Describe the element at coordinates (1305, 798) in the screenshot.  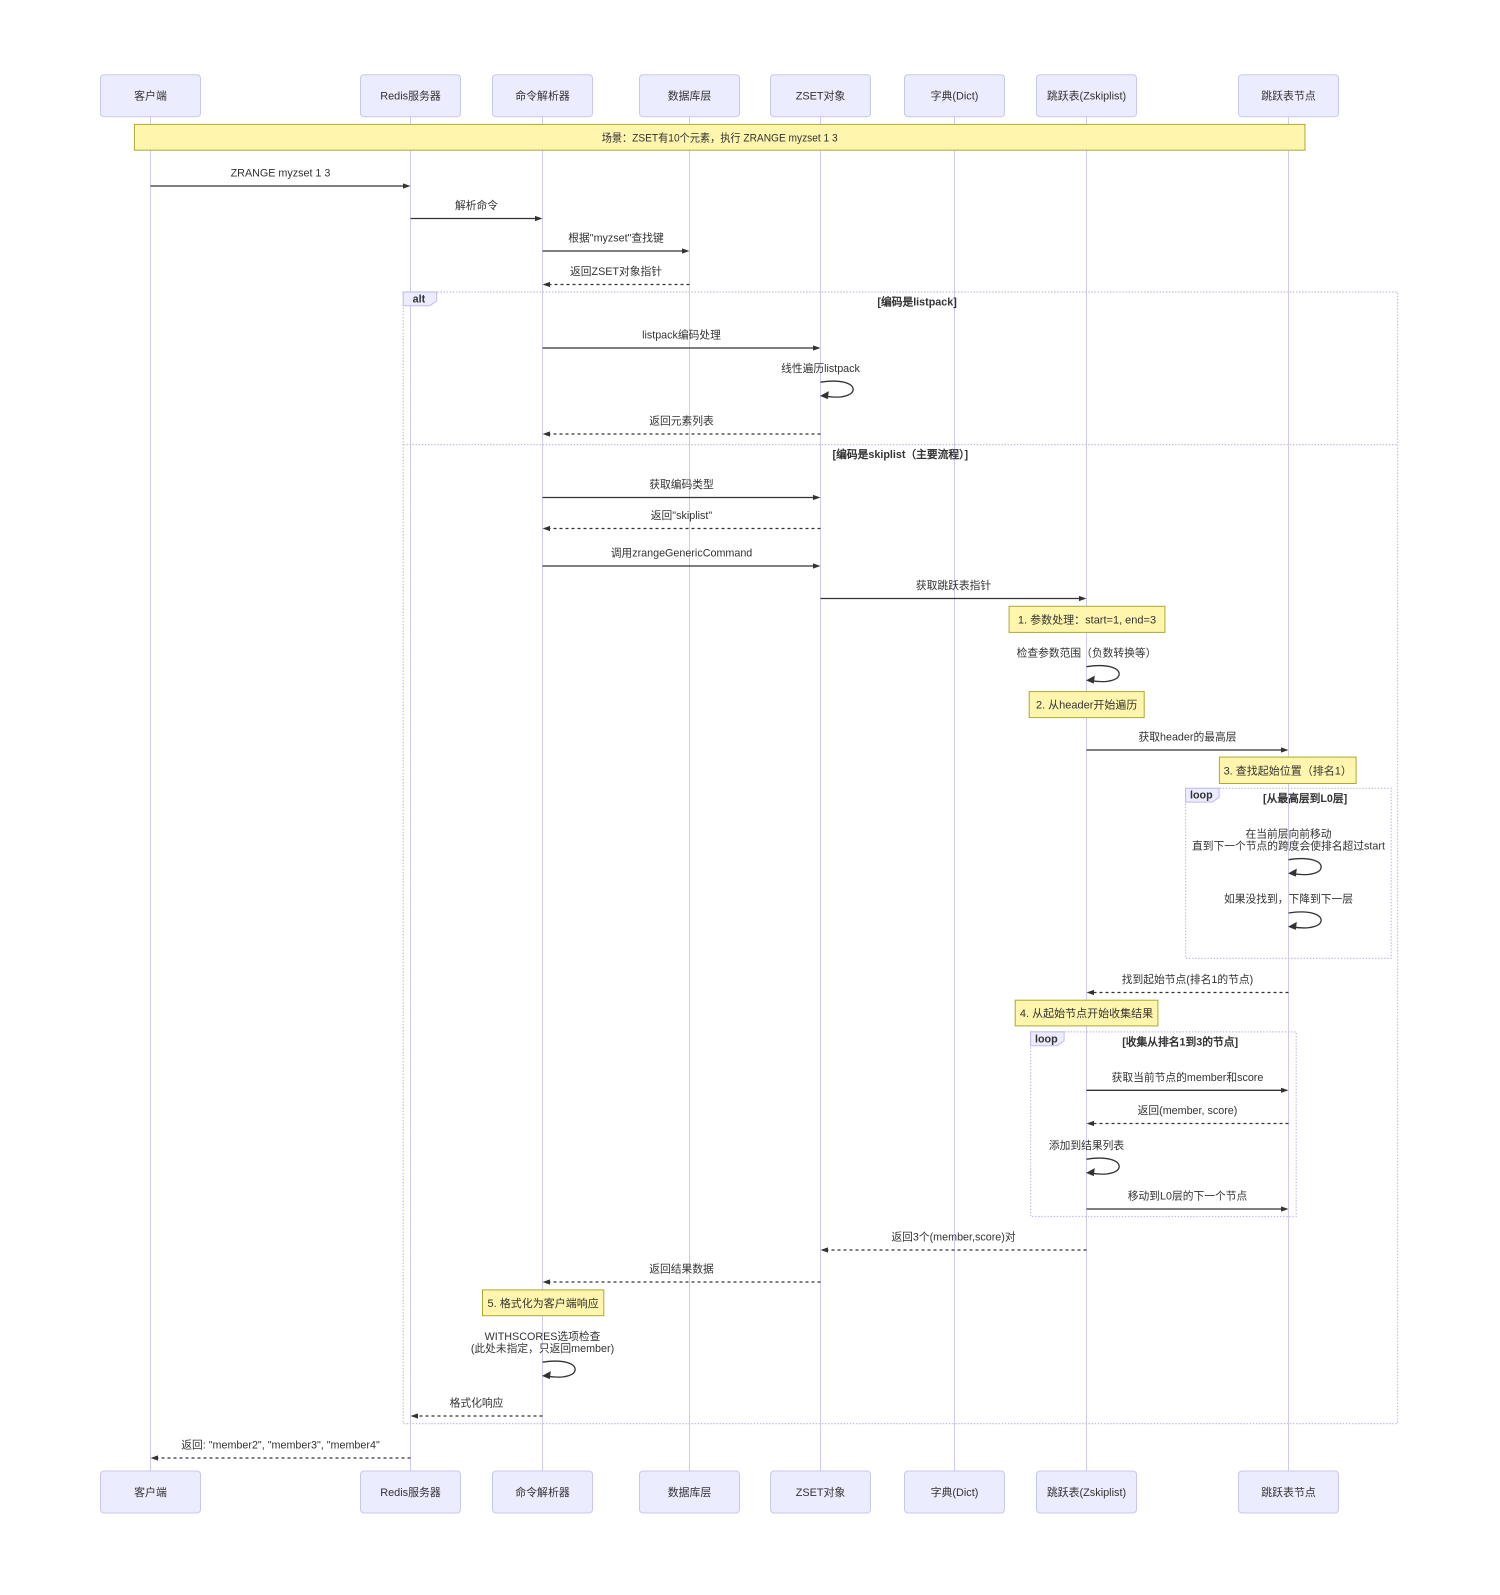
I see `svg-text: [从最高层到L0层]` at that location.